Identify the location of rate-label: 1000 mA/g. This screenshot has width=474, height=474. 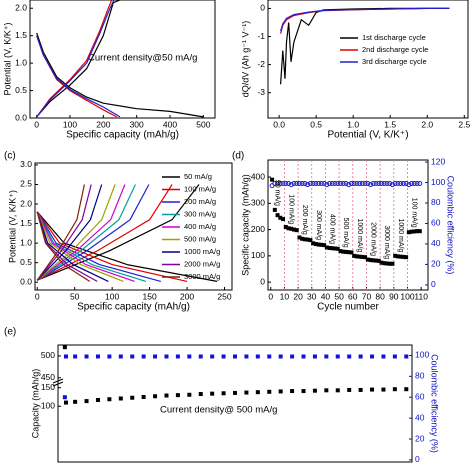
(400, 236).